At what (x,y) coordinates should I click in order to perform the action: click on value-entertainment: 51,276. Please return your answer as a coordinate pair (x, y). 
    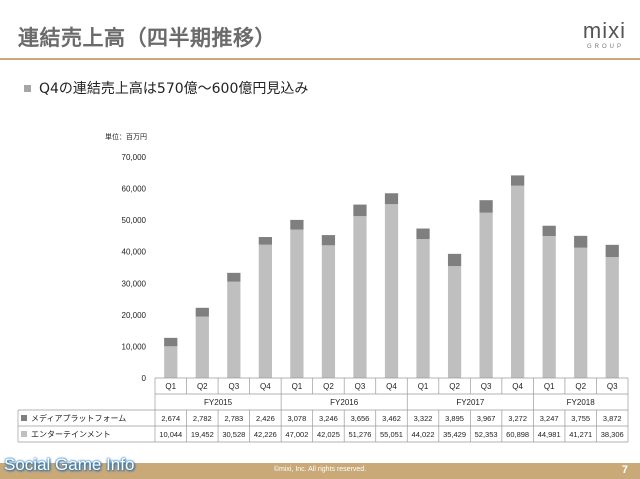
    Looking at the image, I should click on (359, 434).